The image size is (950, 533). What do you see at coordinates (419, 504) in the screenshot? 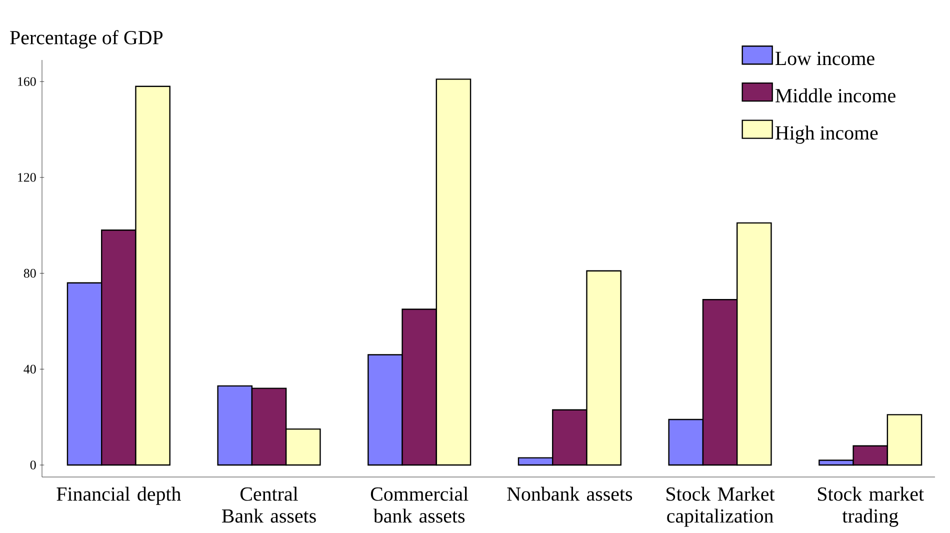
I see `x-tick-label: Commercial bank assets` at bounding box center [419, 504].